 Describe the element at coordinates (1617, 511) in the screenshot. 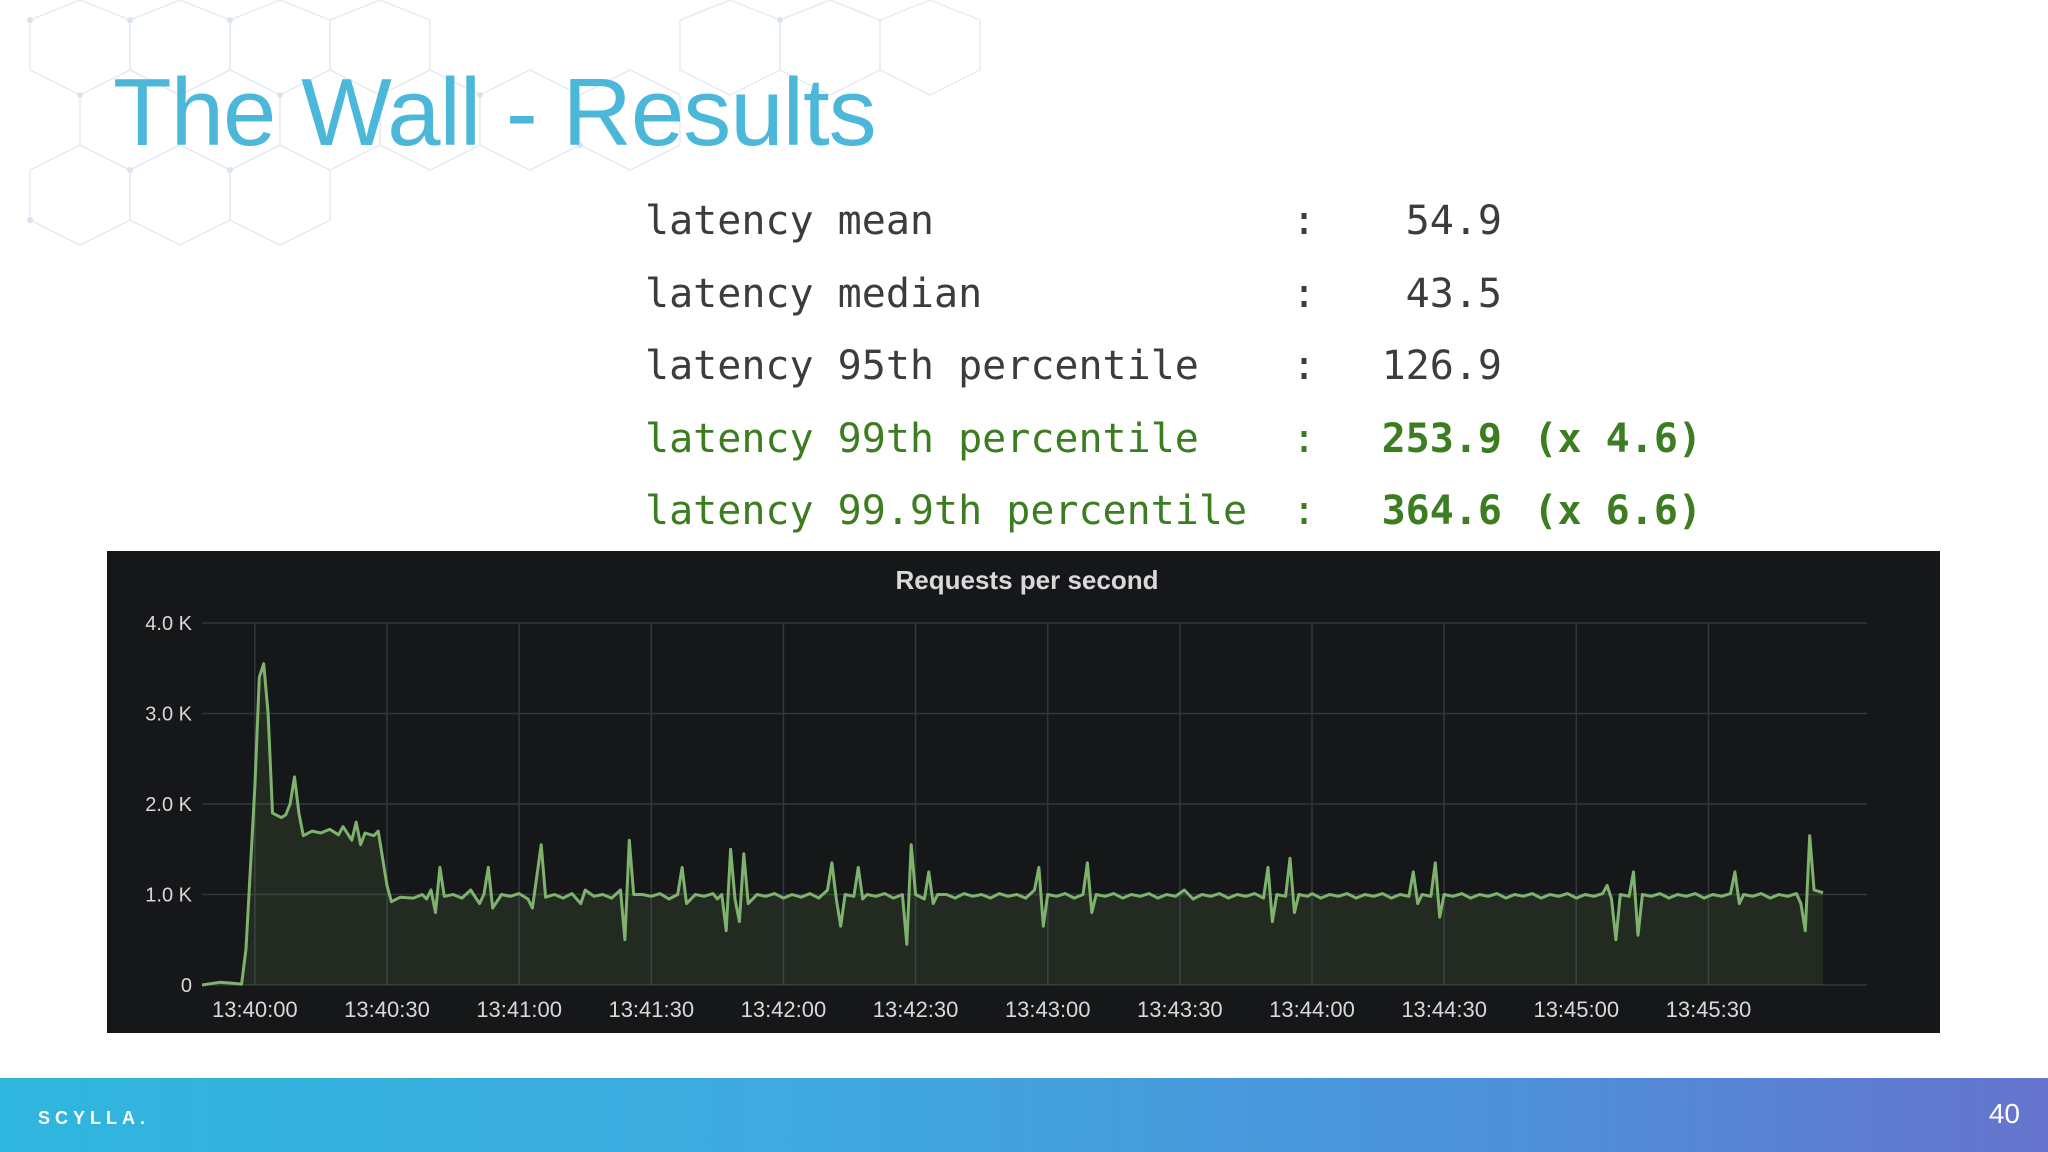

I see `stat-factor: (x 6.6)` at that location.